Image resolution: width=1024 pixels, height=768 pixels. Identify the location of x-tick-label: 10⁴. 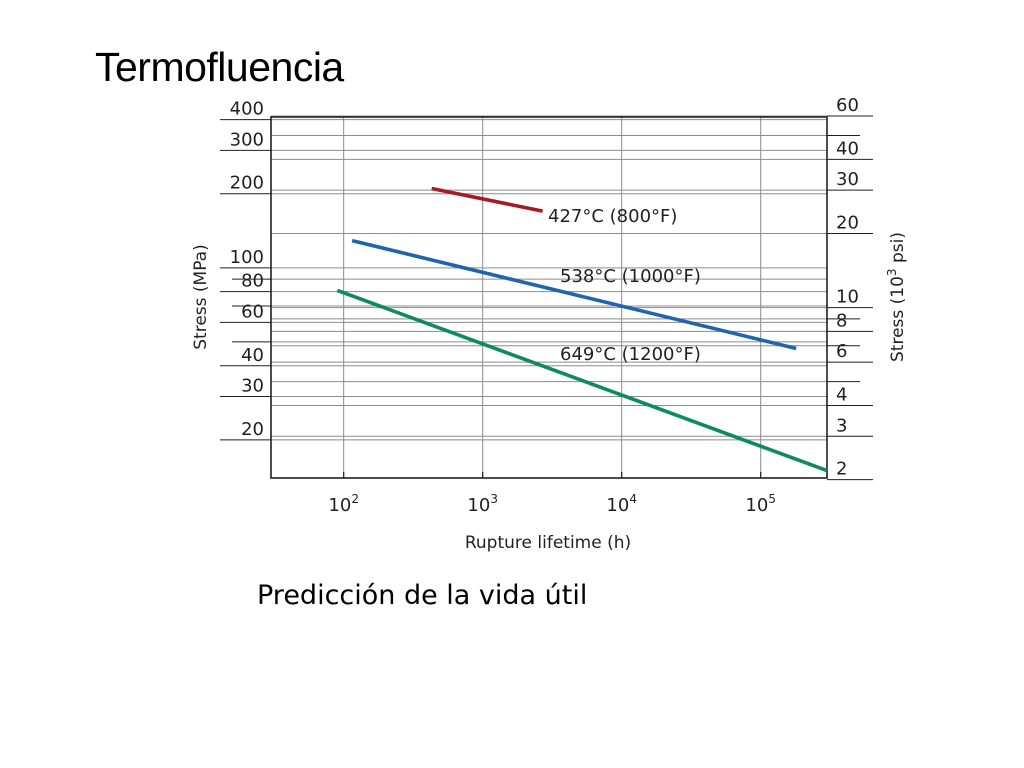
(621, 504).